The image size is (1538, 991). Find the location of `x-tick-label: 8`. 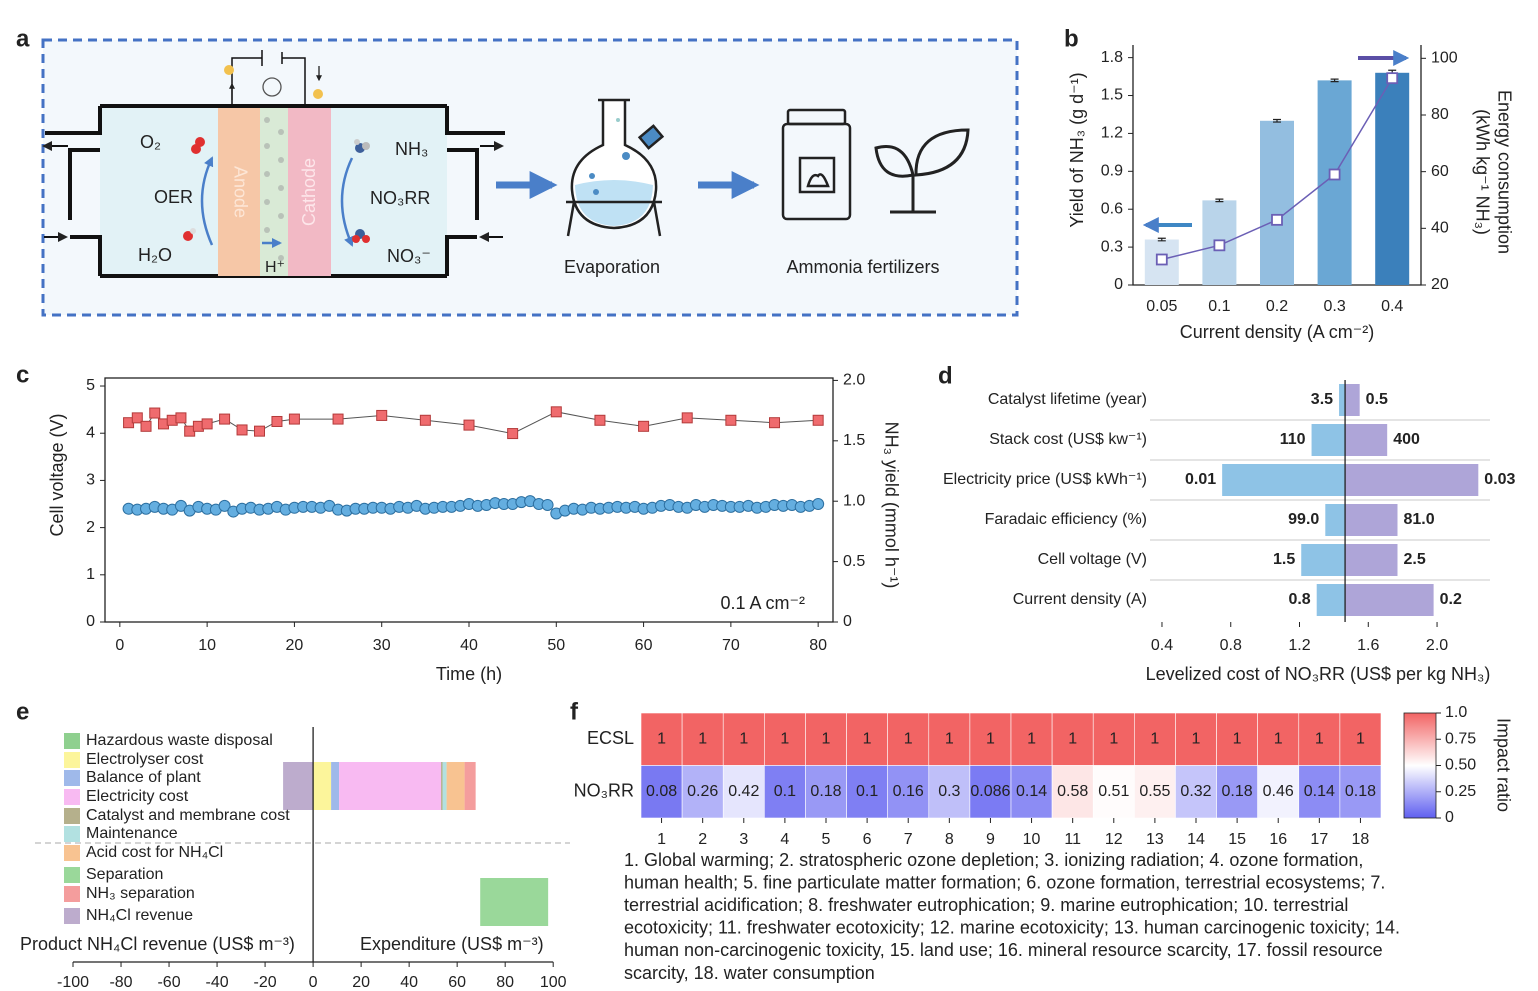

x-tick-label: 8 is located at coordinates (949, 839).